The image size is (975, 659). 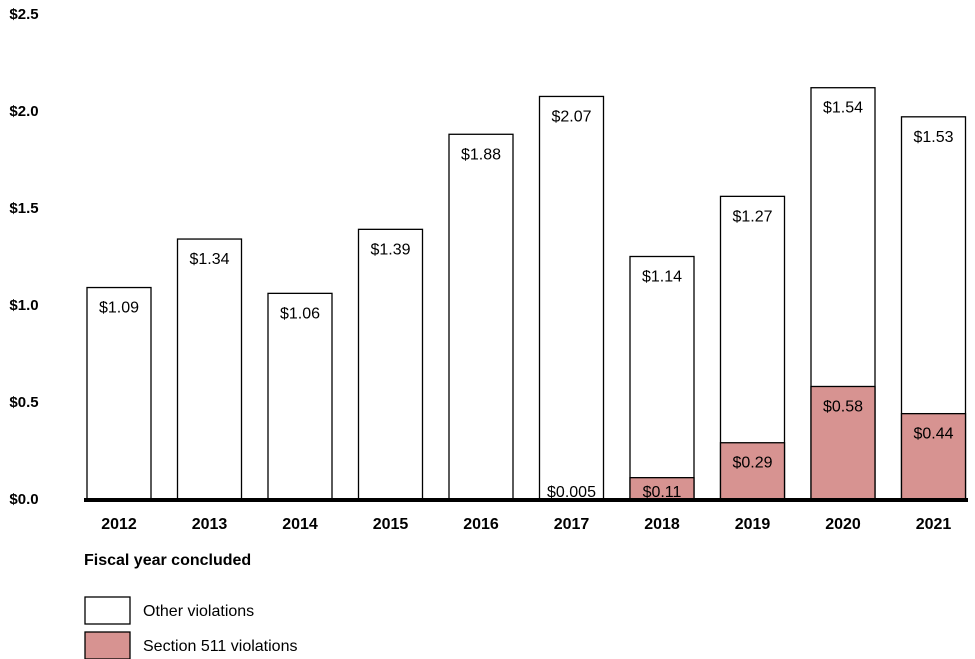 I want to click on legend: Other violations Section 511 violations, so click(x=190, y=627).